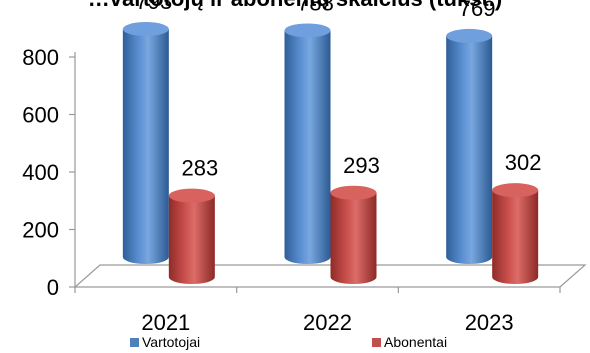  I want to click on bar-abonentai-2023: 302, so click(517, 217).